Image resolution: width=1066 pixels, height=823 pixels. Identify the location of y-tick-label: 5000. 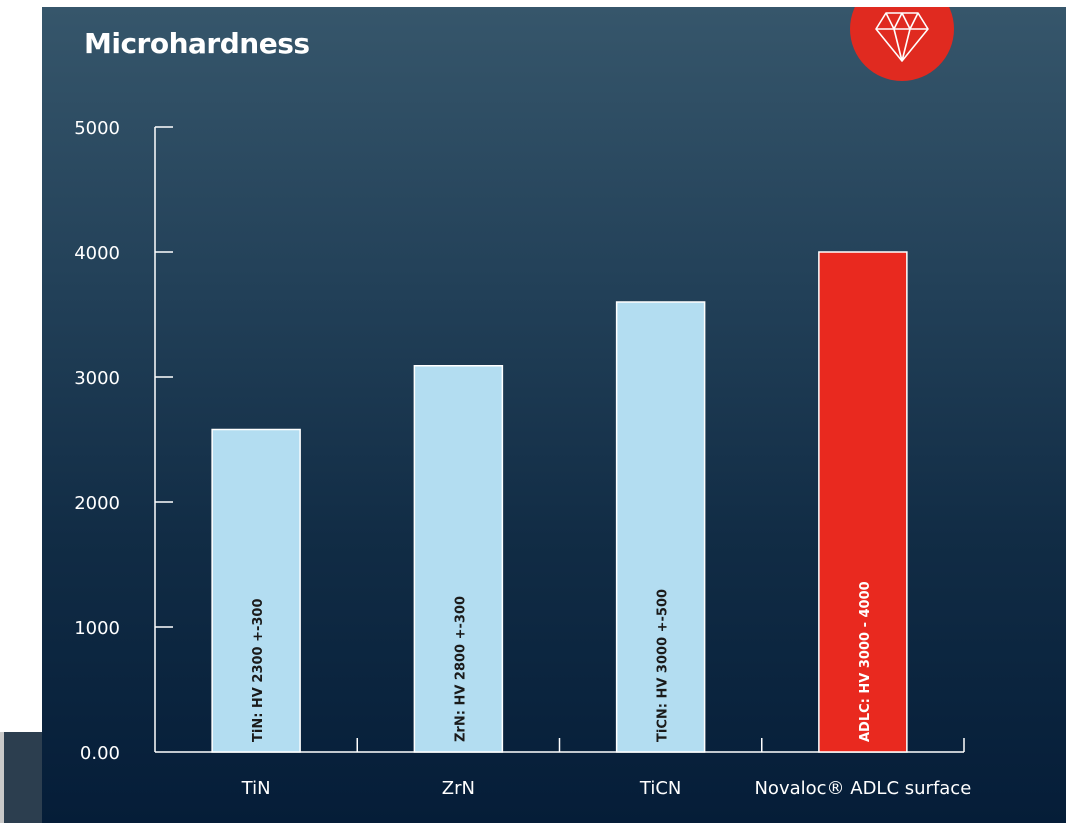
(97, 128).